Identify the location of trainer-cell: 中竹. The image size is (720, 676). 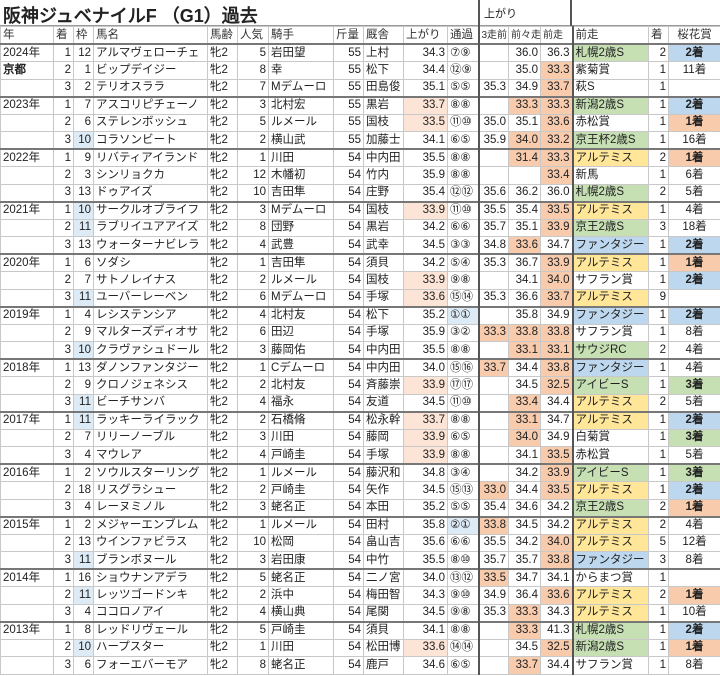
(383, 560).